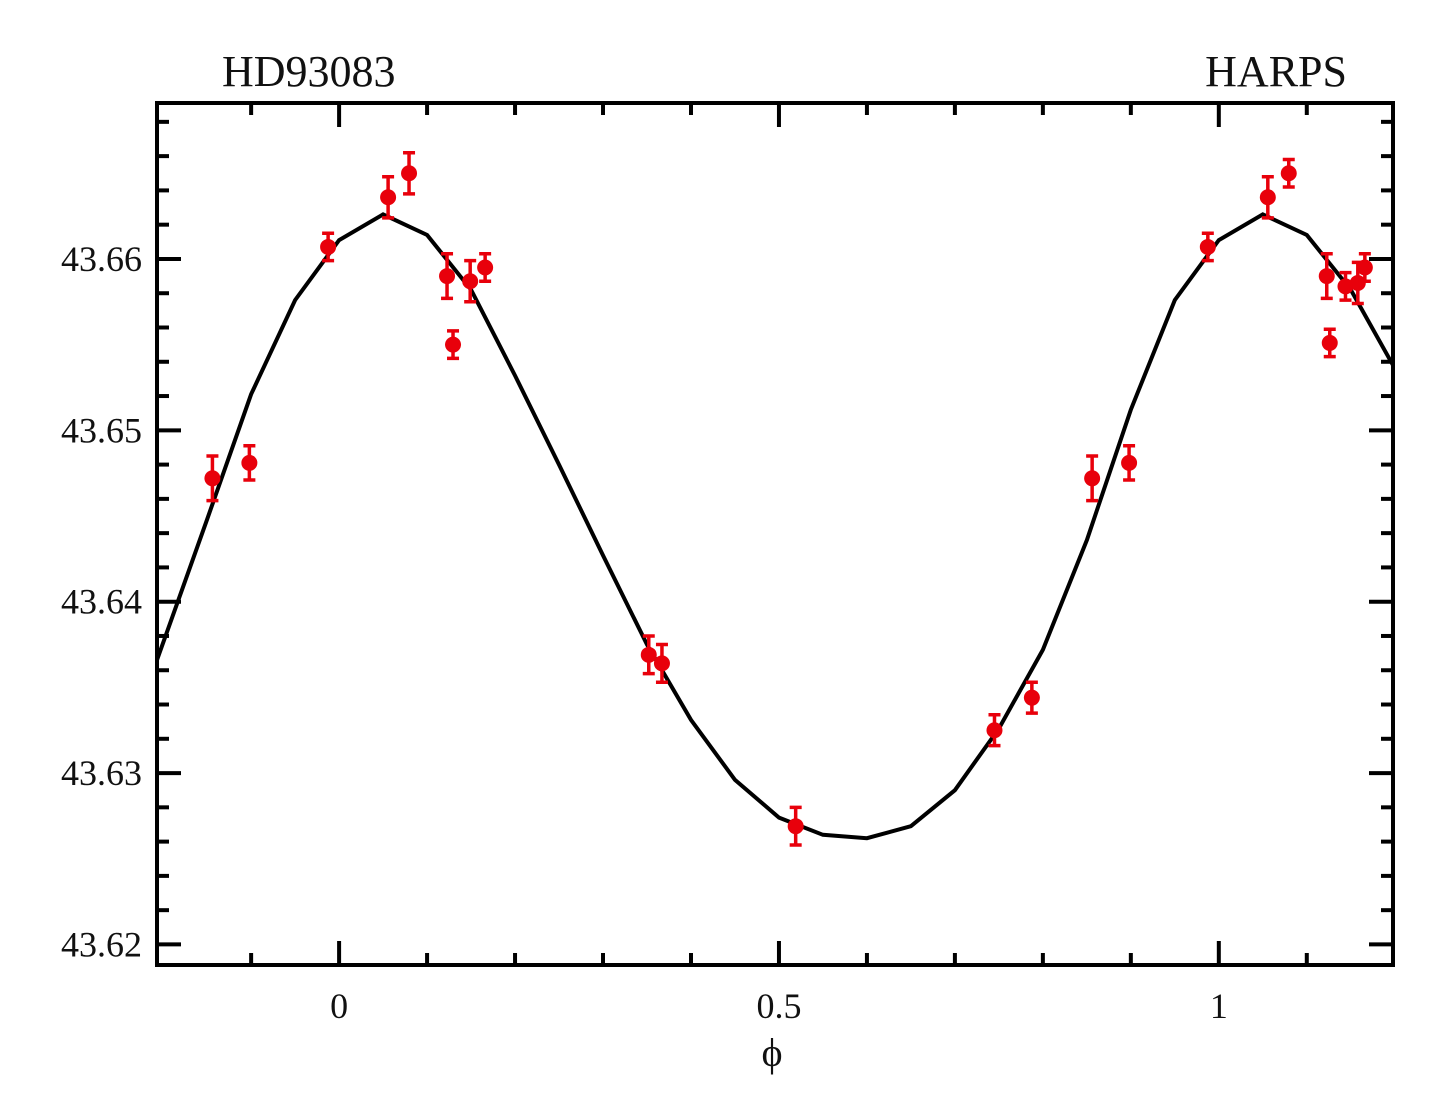  I want to click on y-tick-label: 43.65, so click(101, 430).